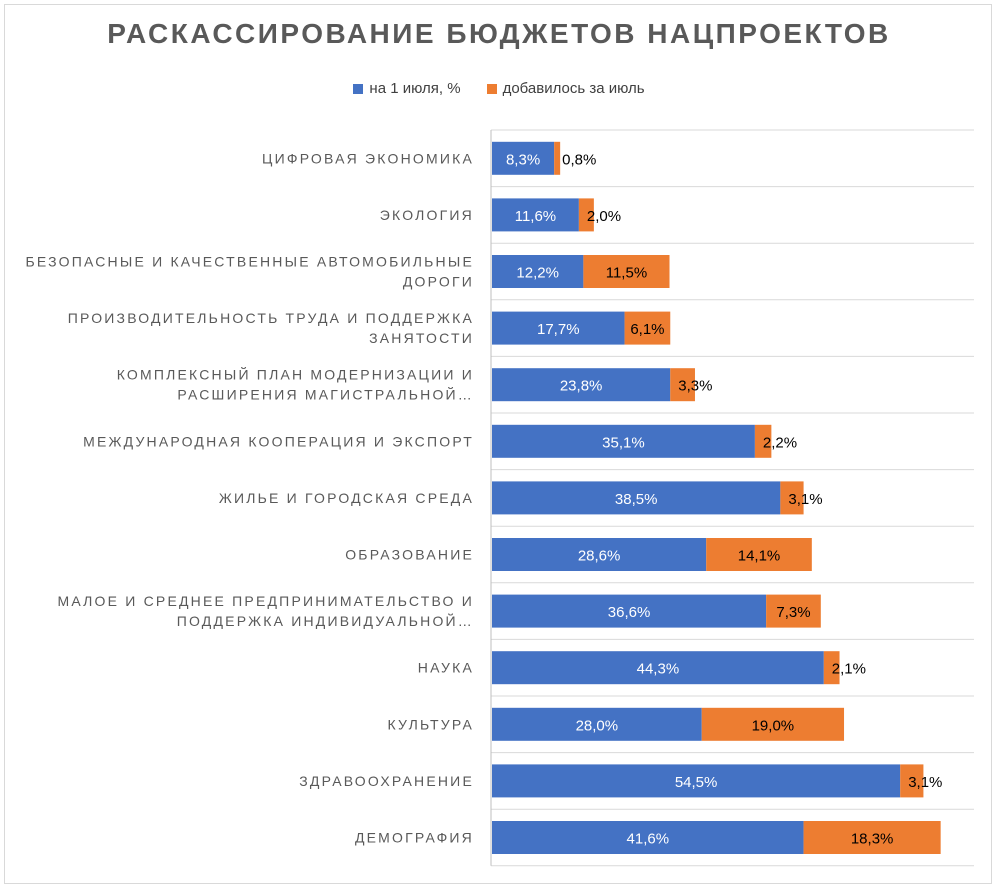 The image size is (998, 890). Describe the element at coordinates (346, 498) in the screenshot. I see `category-label: ЖИЛЬЕ И ГОРОДСКАЯ СРЕДА` at that location.